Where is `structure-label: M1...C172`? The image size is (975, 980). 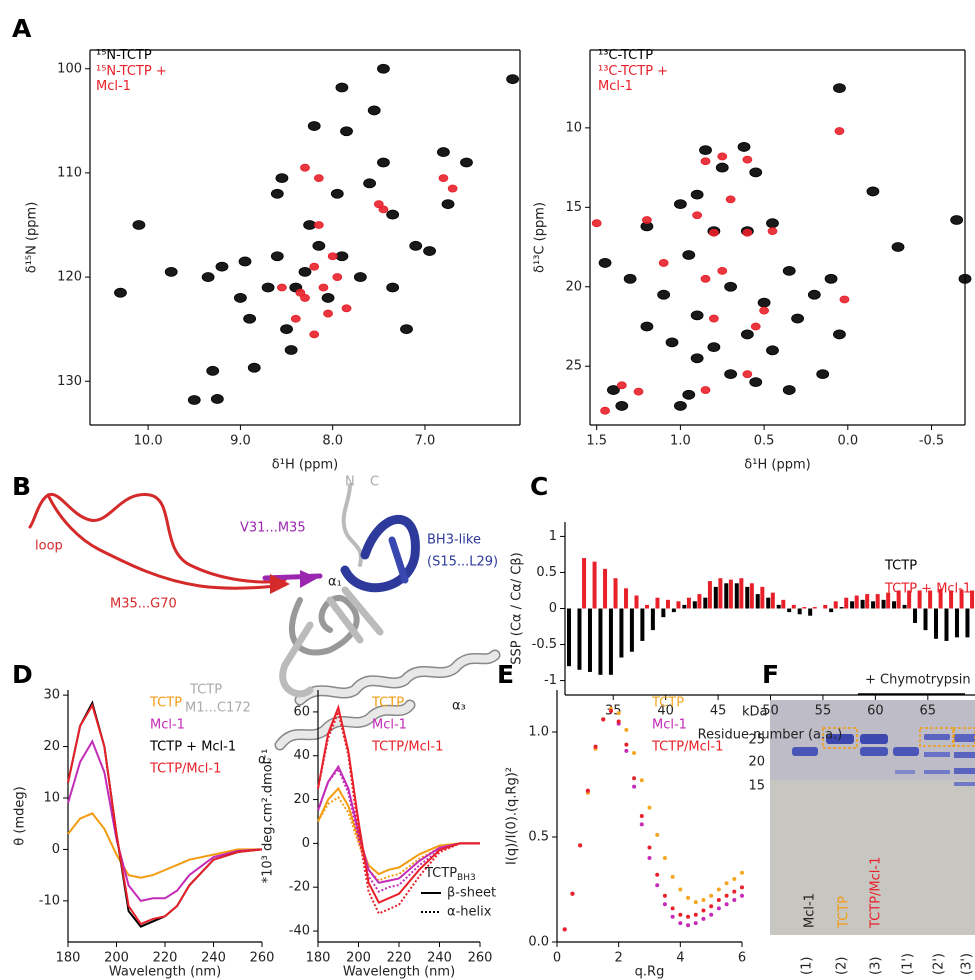
structure-label: M1...C172 is located at coordinates (218, 708).